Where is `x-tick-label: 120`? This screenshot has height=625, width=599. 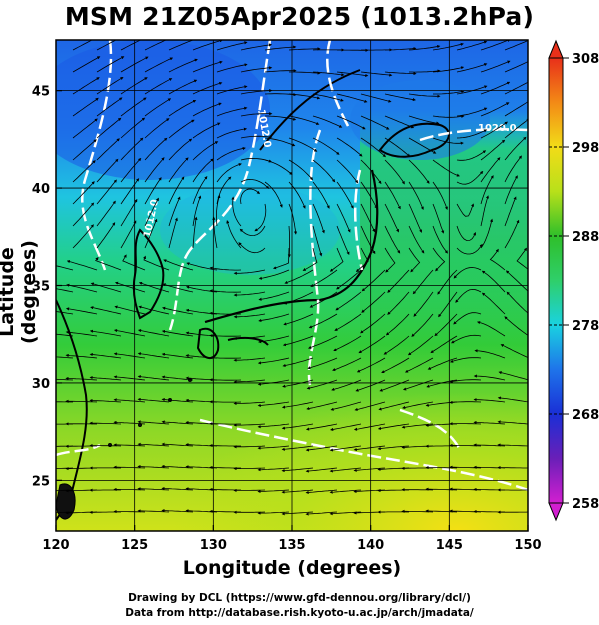 x-tick-label: 120 is located at coordinates (55, 545).